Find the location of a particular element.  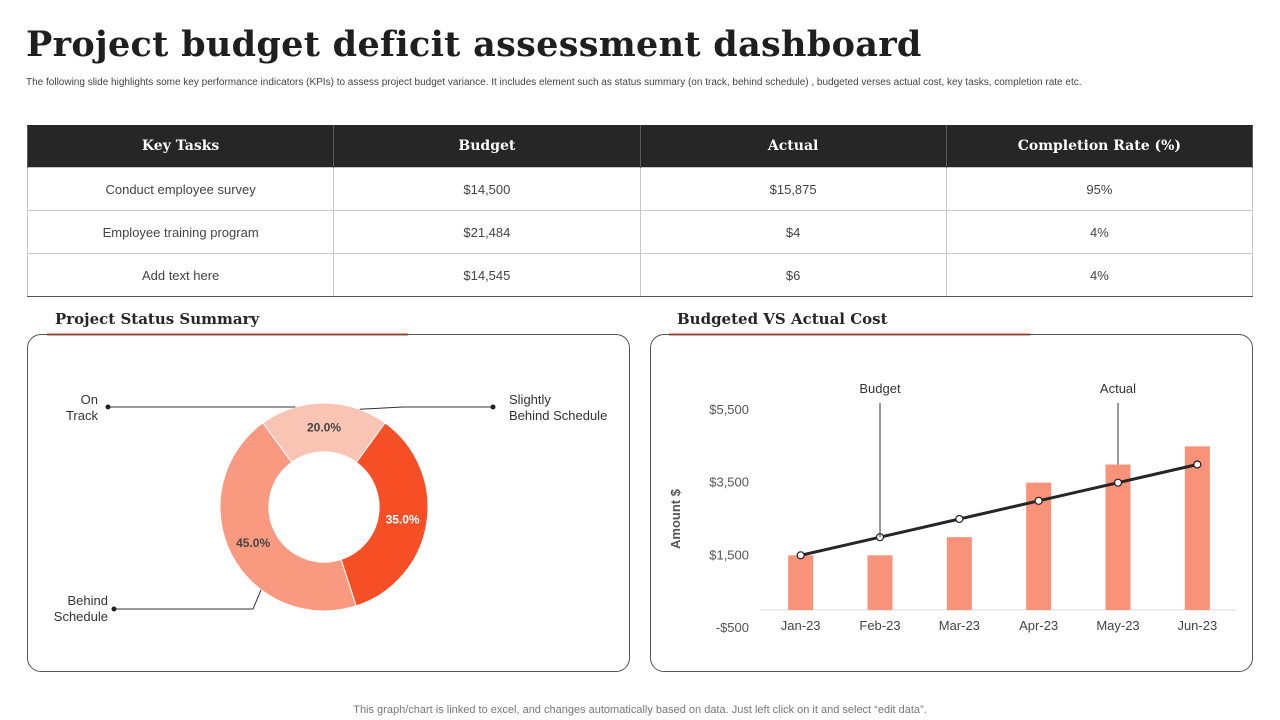

actual-cell: $15,875 is located at coordinates (793, 189).